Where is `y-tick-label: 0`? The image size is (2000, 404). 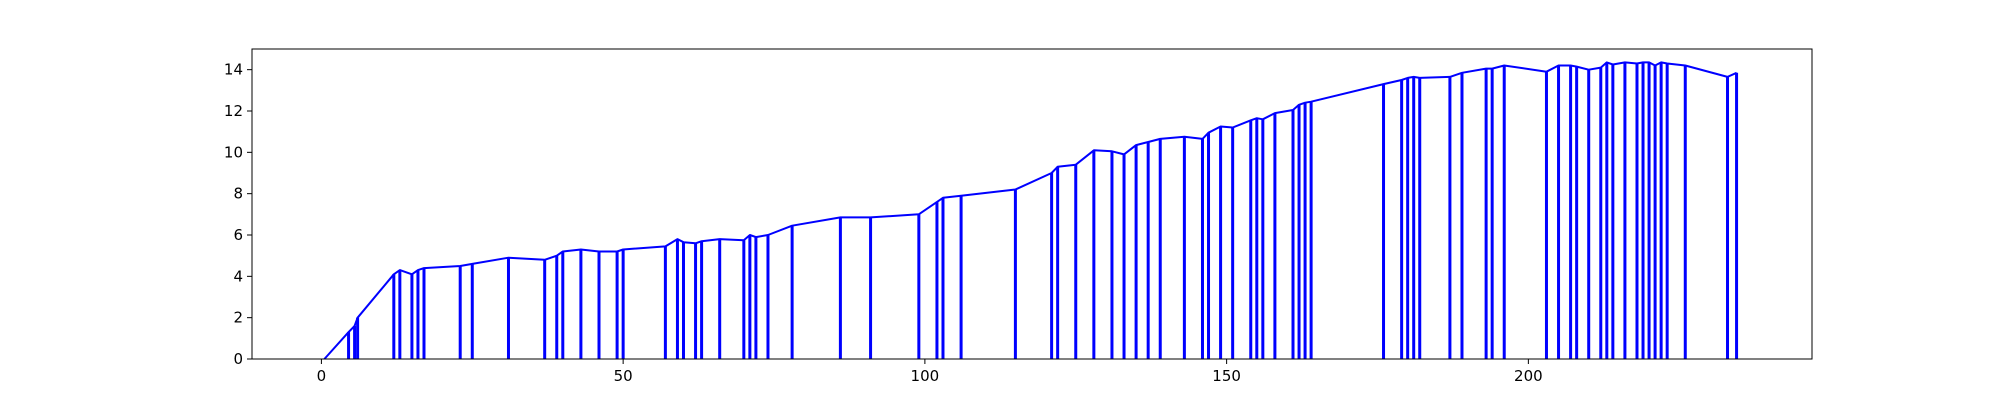 y-tick-label: 0 is located at coordinates (238, 359).